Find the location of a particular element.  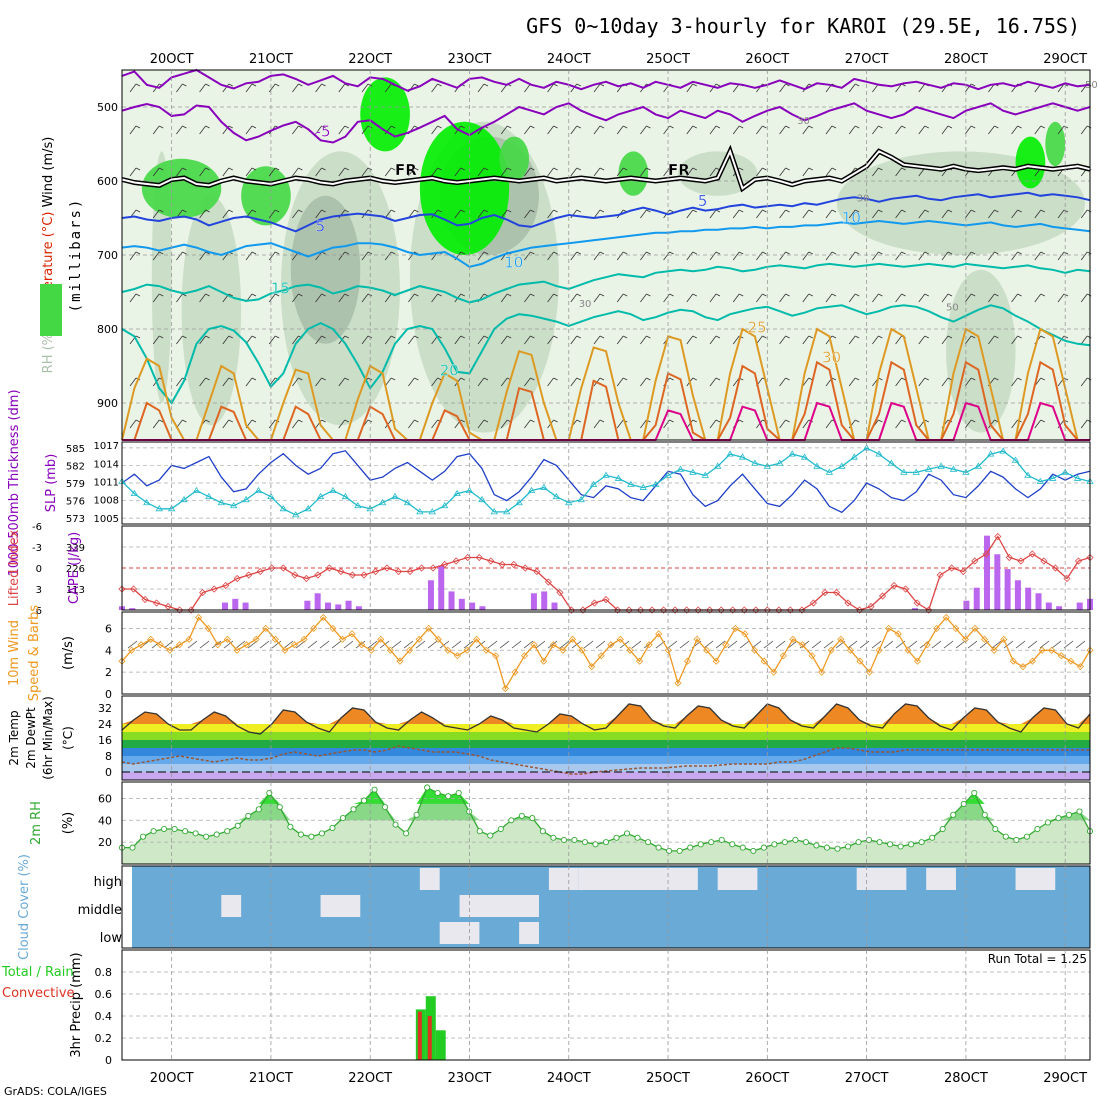

x-tick-bottom: 25OCT is located at coordinates (668, 1078).